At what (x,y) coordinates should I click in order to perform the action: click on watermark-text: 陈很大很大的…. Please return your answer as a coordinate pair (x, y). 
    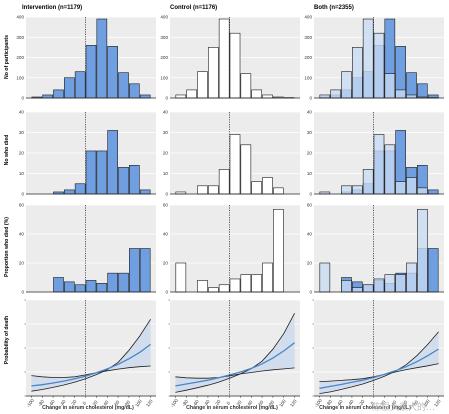
    Looking at the image, I should click on (403, 407).